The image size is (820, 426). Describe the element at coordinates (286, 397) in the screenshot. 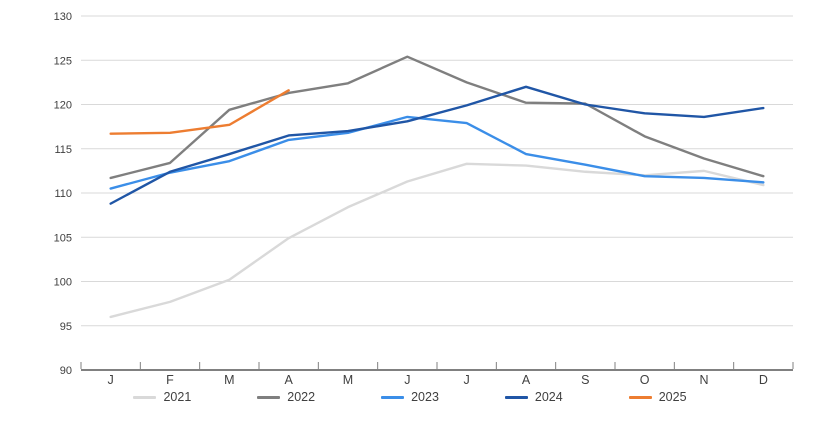

I see `legend-item-2022: 2022` at that location.